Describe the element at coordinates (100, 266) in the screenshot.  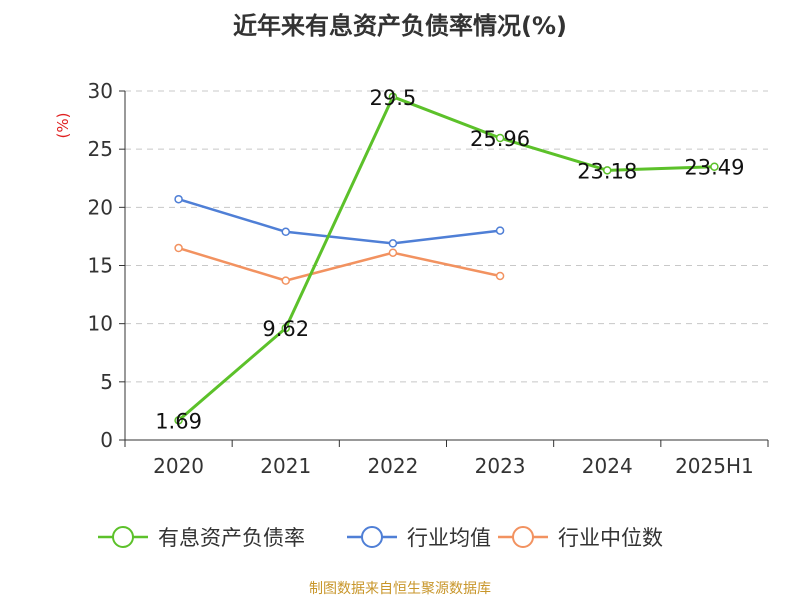
I see `y-tick-label: 15` at that location.